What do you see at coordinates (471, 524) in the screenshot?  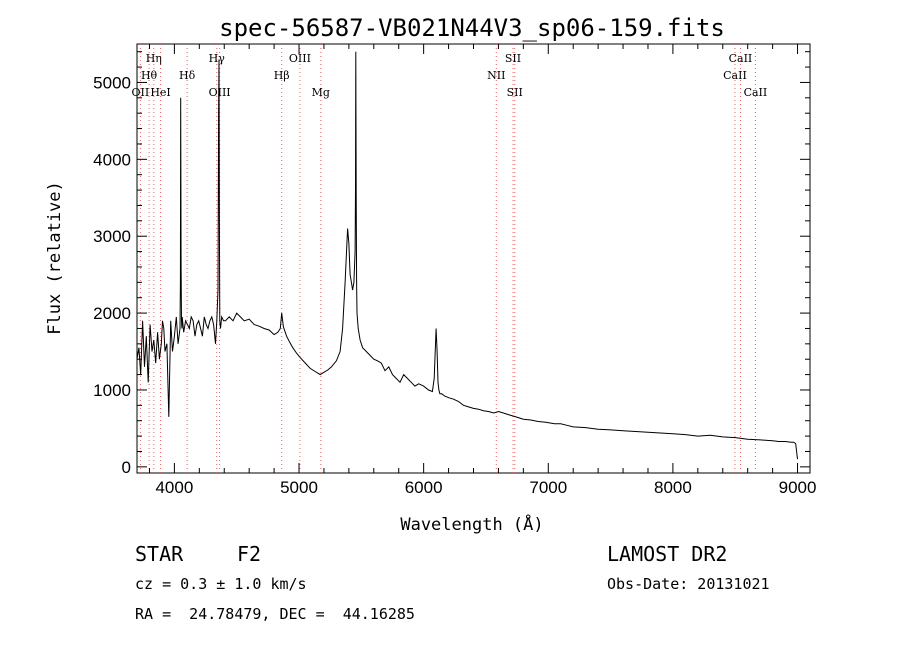 I see `x-axis-label: Wavelength (Å)` at bounding box center [471, 524].